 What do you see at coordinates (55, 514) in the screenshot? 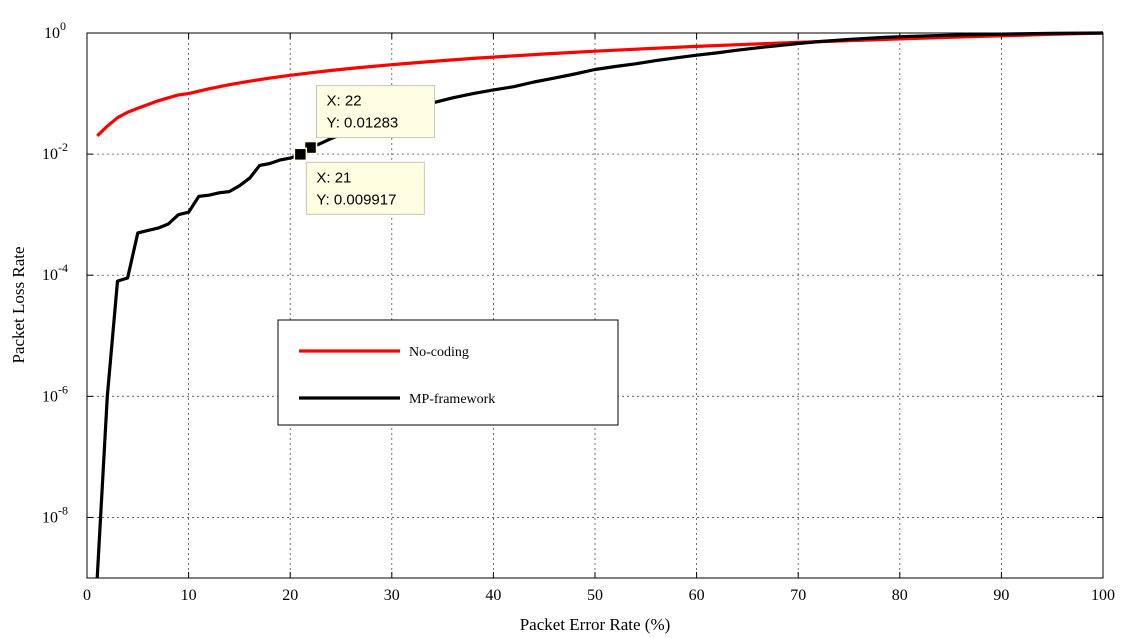
I see `y-tick-label-4: 10⁻⁸` at bounding box center [55, 514].